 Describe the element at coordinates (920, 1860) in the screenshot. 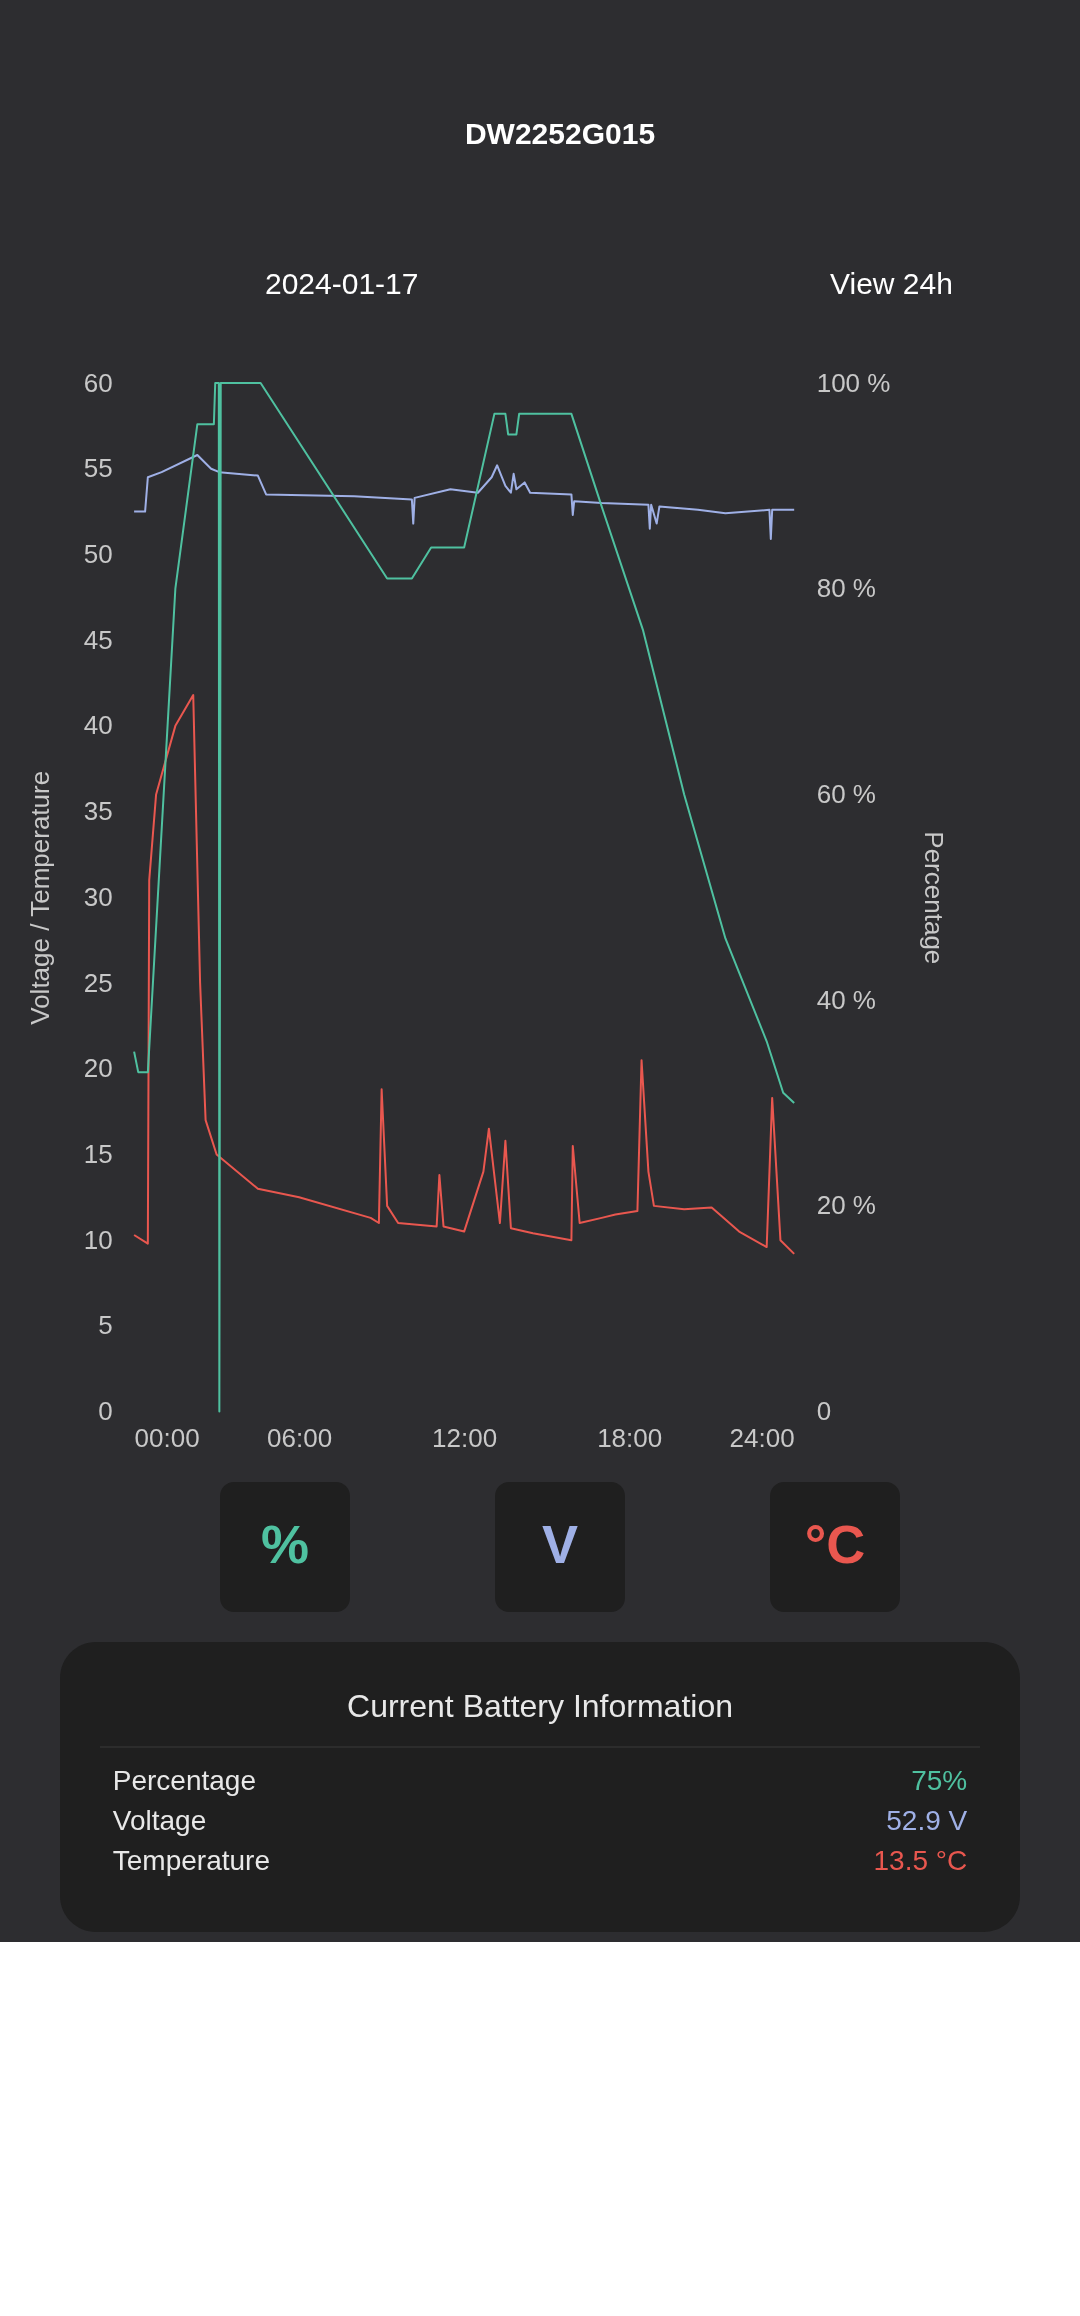

I see `text: 13.5 °C` at that location.